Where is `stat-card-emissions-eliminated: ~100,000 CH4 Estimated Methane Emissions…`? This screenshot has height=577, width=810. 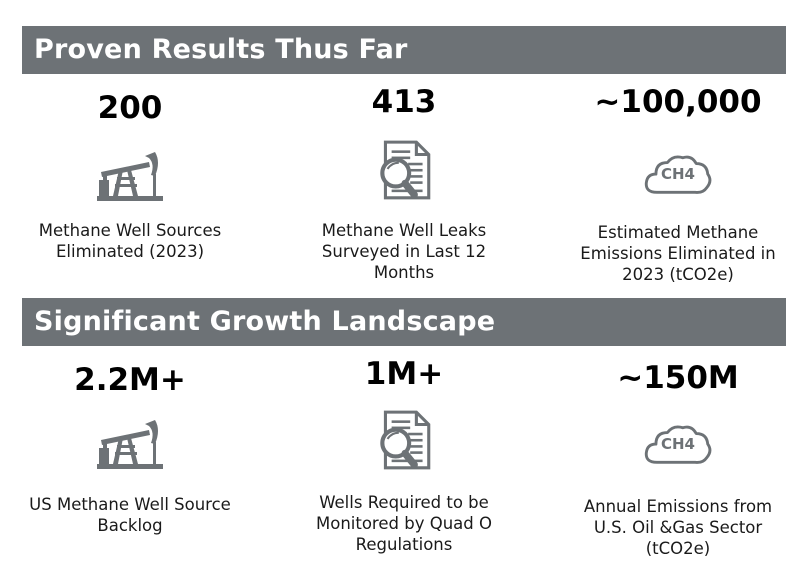 stat-card-emissions-eliminated: ~100,000 CH4 Estimated Methane Emissions… is located at coordinates (678, 184).